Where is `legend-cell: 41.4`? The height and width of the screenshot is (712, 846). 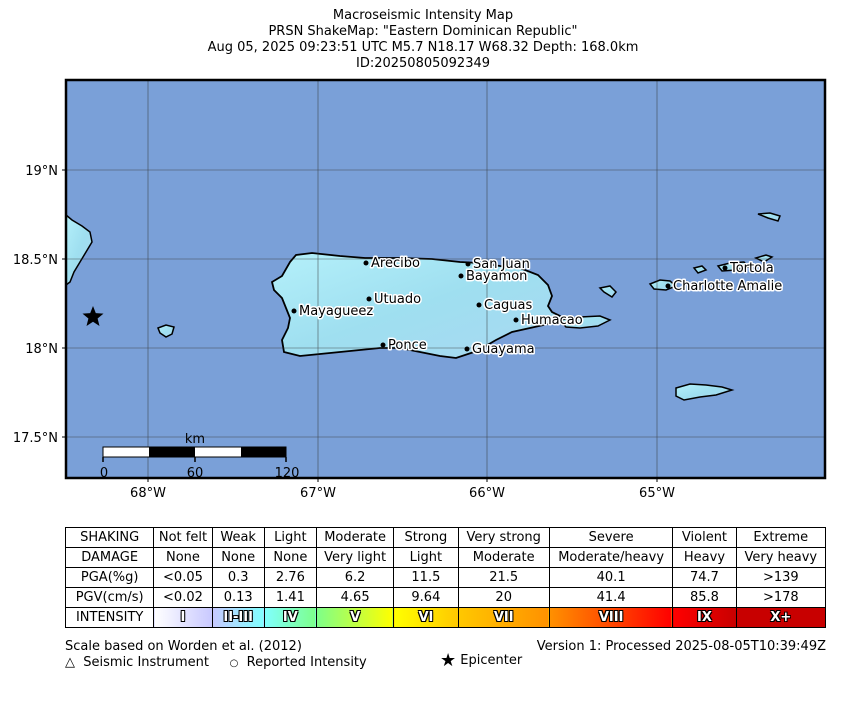 legend-cell: 41.4 is located at coordinates (611, 597).